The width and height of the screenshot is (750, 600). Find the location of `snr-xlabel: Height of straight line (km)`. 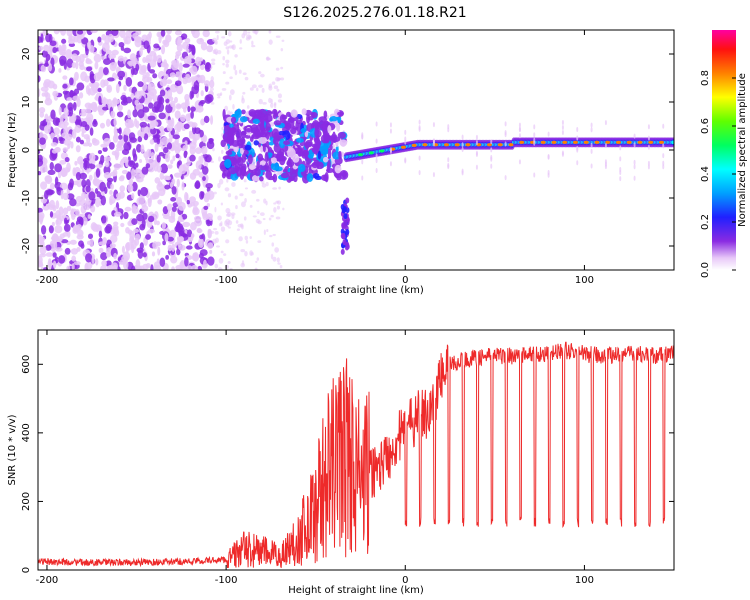

snr-xlabel: Height of straight line (km) is located at coordinates (356, 590).